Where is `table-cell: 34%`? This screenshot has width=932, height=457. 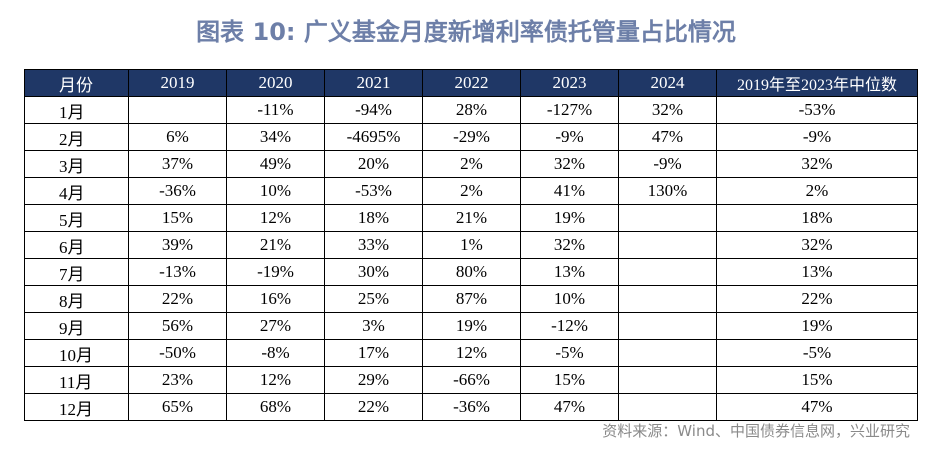 table-cell: 34% is located at coordinates (275, 137).